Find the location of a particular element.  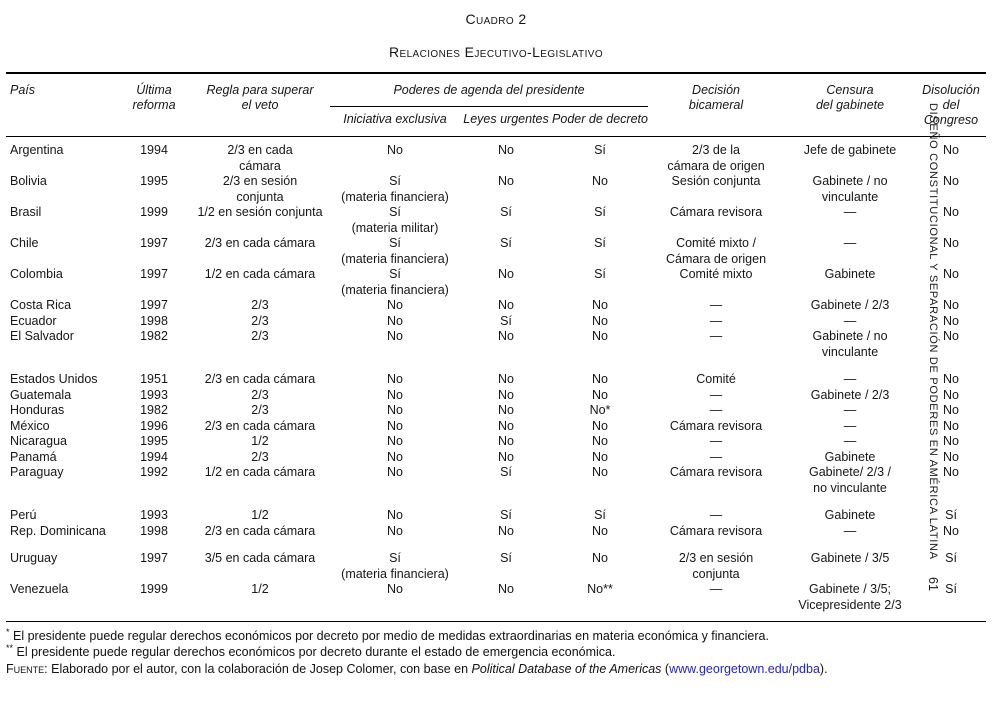

source-label: Fuente: is located at coordinates (27, 669).